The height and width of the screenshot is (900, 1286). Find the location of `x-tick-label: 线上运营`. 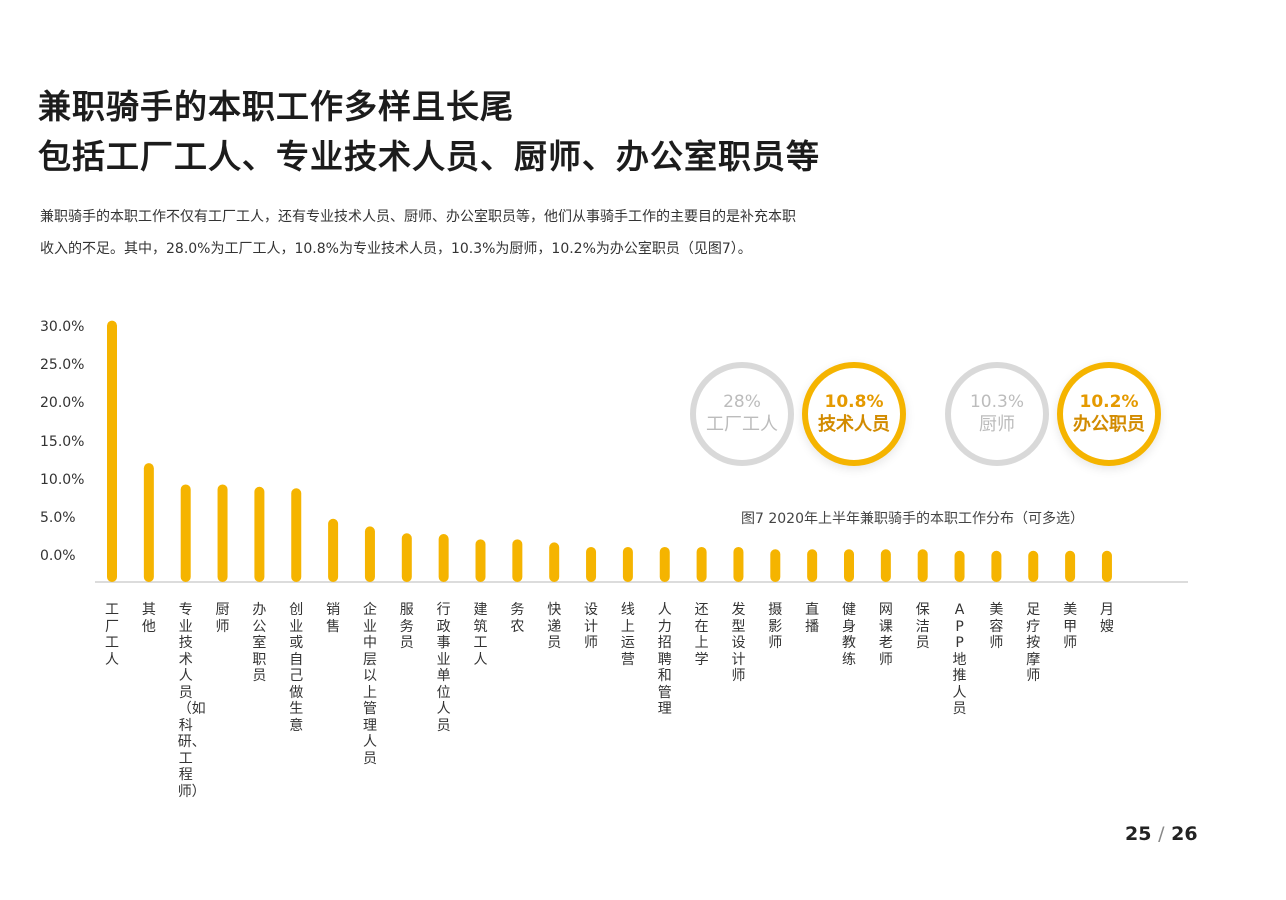

x-tick-label: 线上运营 is located at coordinates (627, 635).